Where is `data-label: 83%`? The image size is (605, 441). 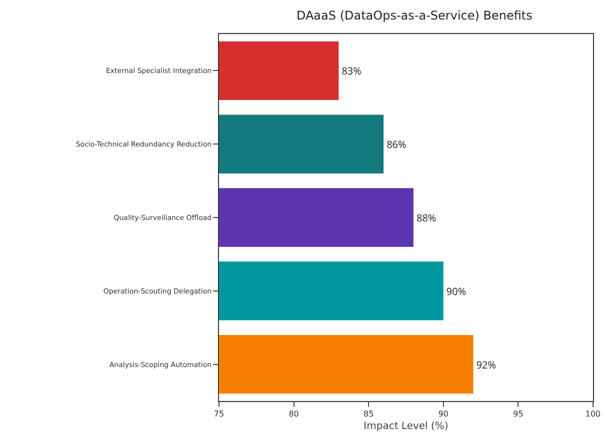 data-label: 83% is located at coordinates (352, 71).